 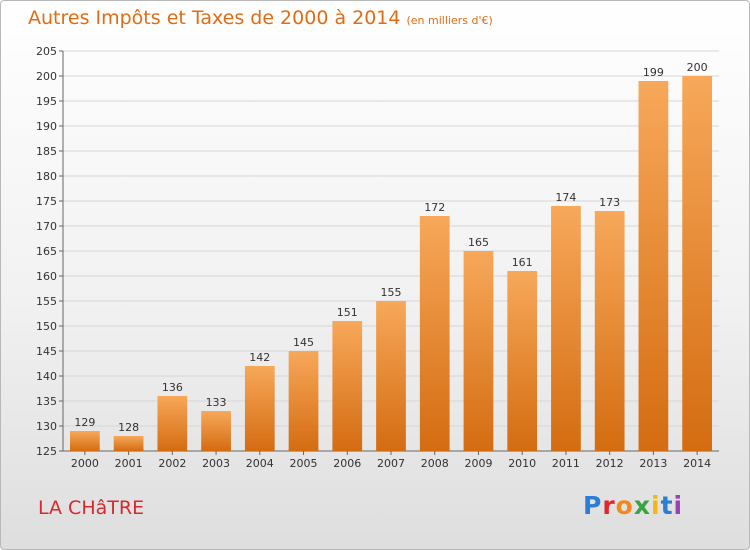 What do you see at coordinates (46, 201) in the screenshot?
I see `y-tick-label: 175` at bounding box center [46, 201].